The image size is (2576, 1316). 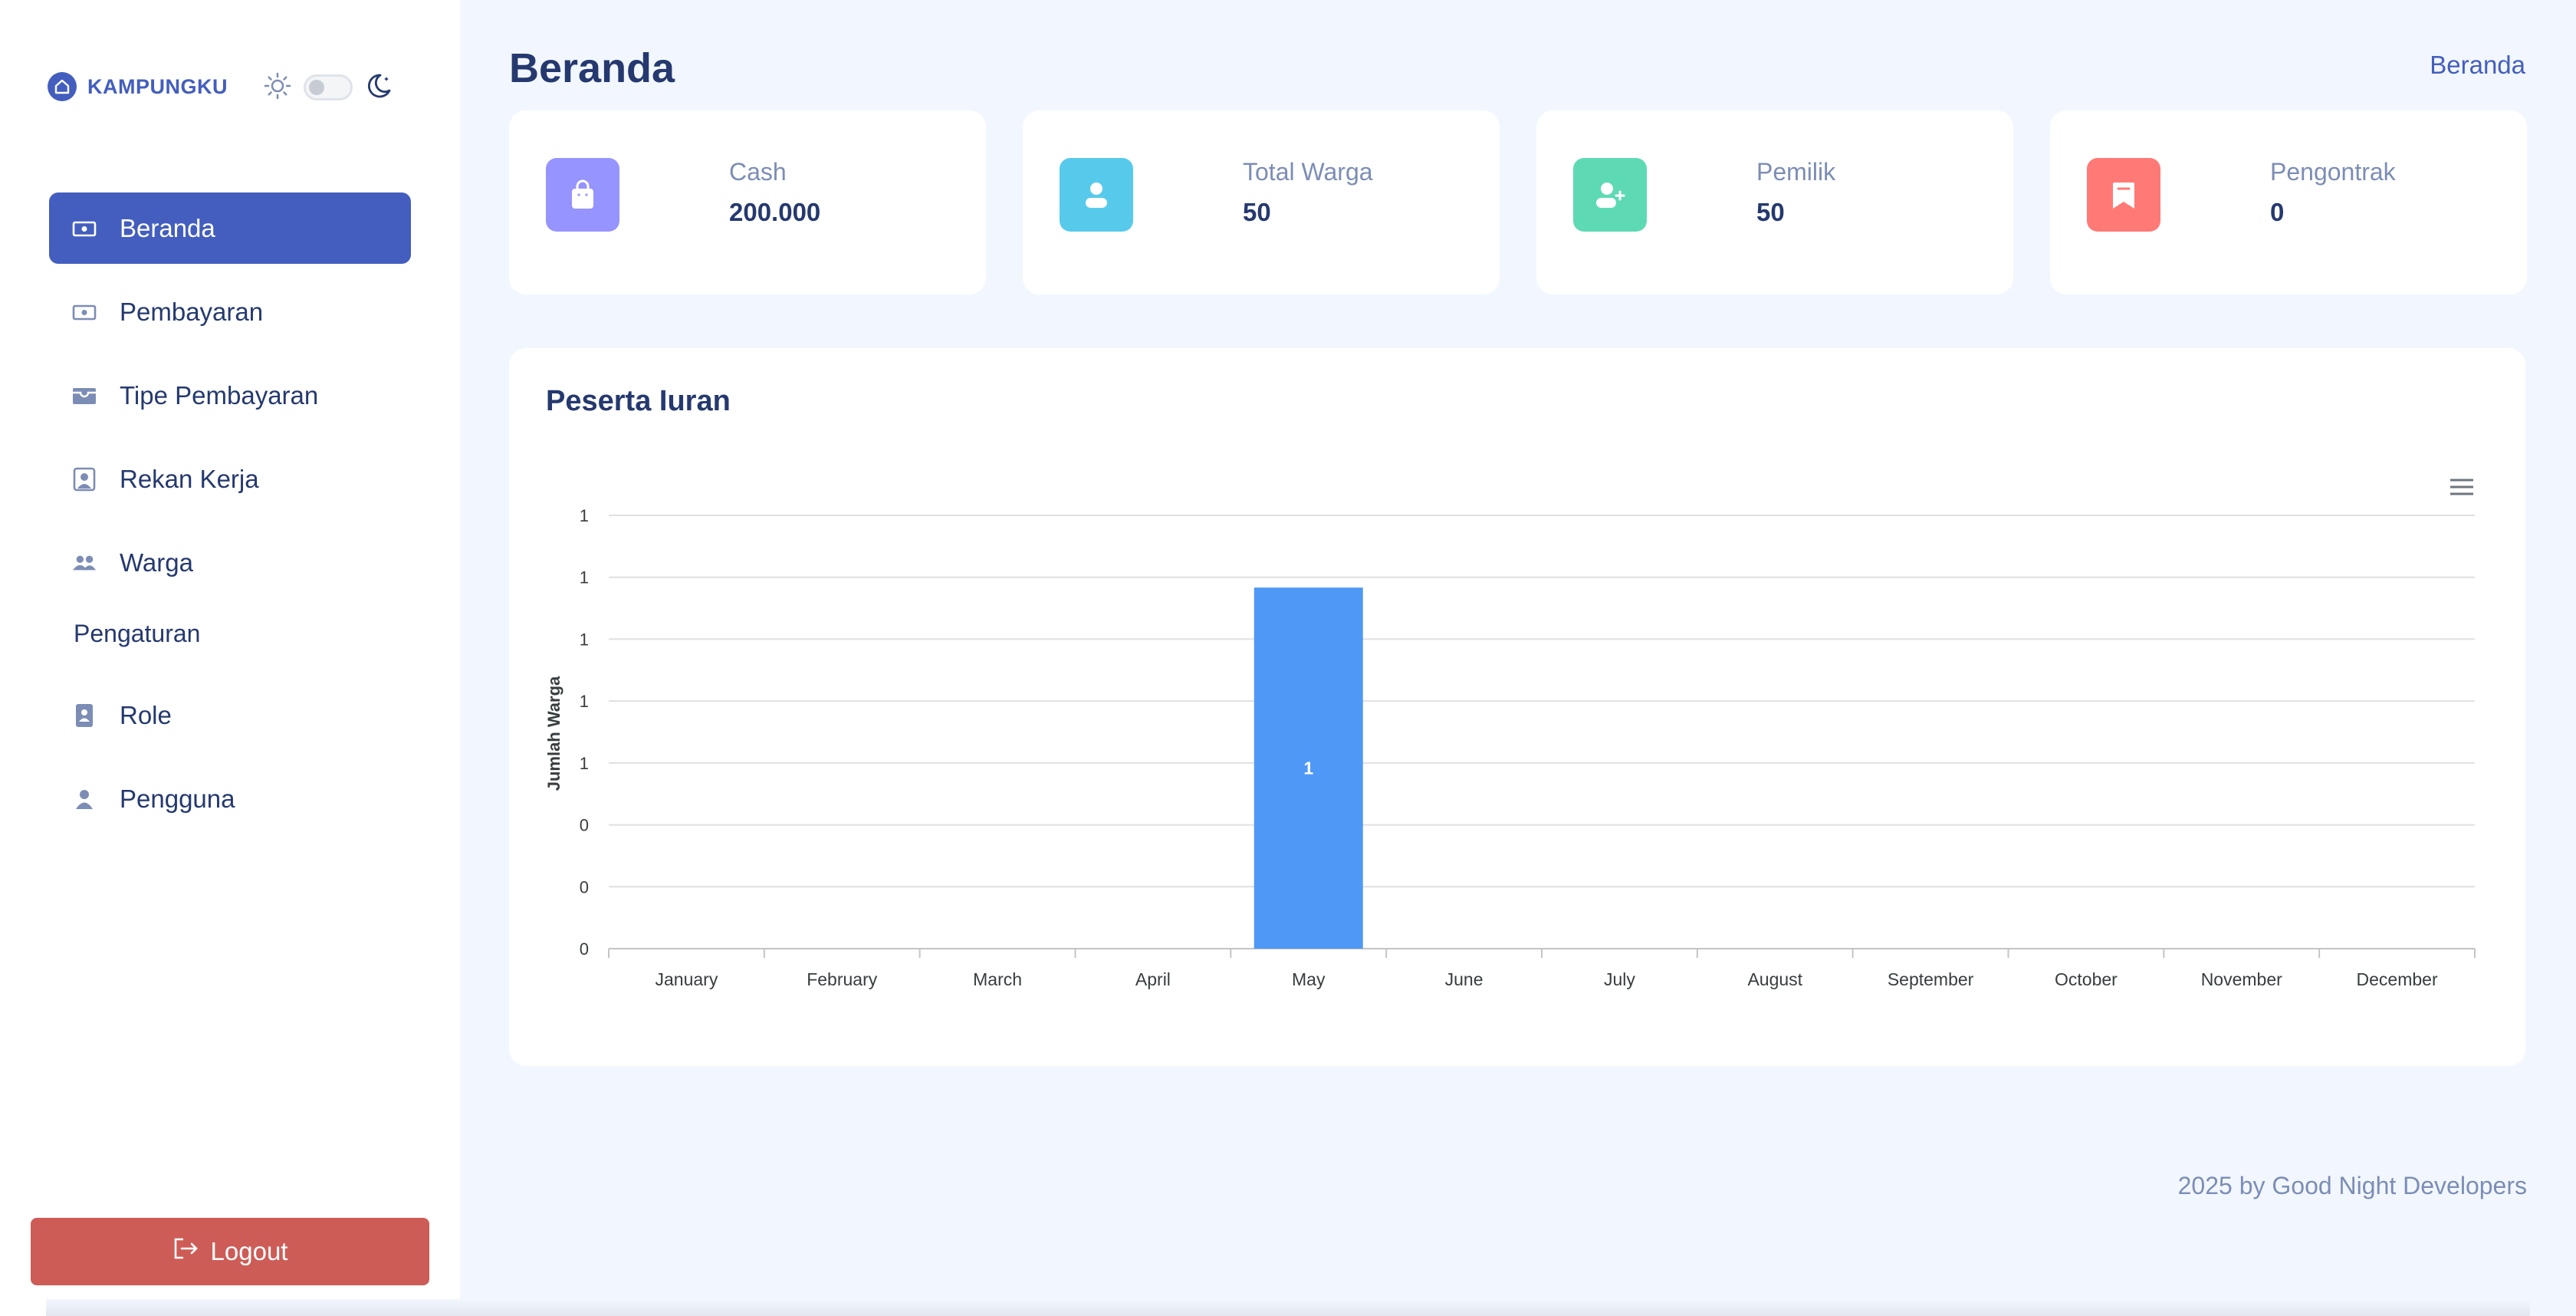 I want to click on x-tick-label: November, so click(x=2241, y=979).